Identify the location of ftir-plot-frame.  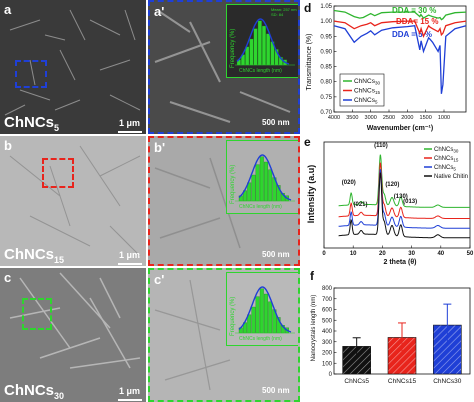
(400, 59).